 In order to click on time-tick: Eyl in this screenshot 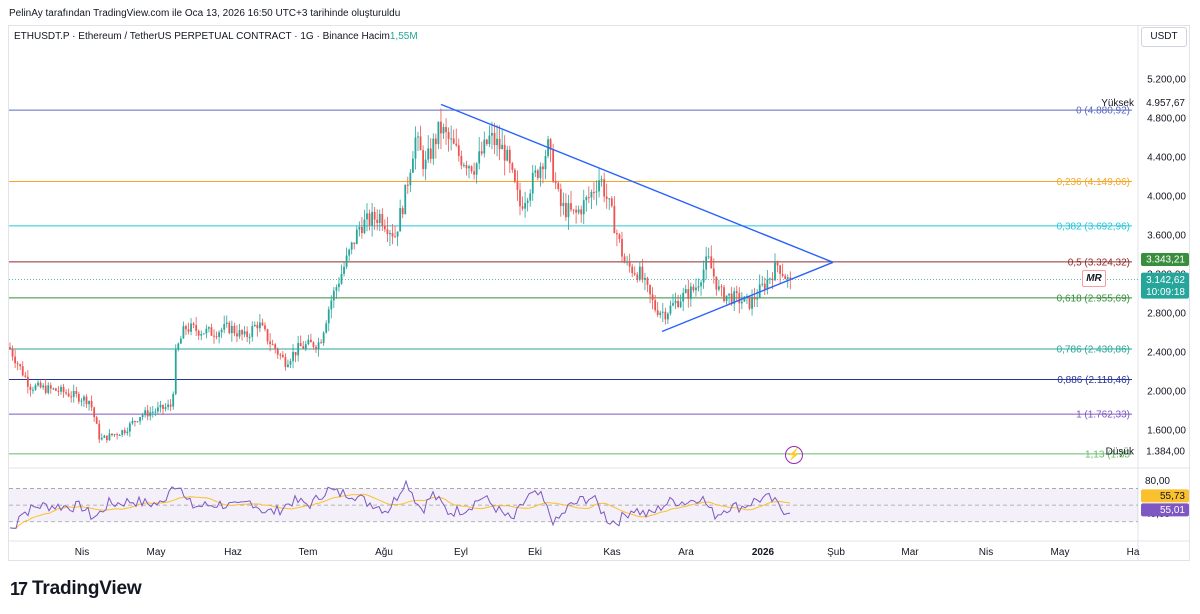, I will do `click(461, 552)`.